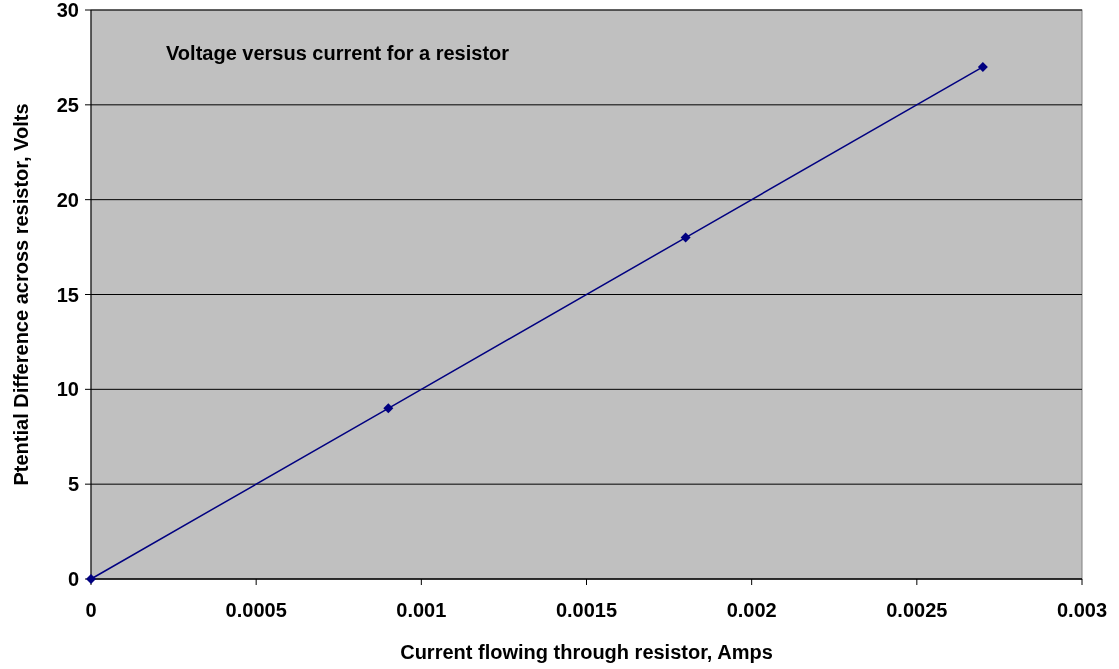 Image resolution: width=1119 pixels, height=669 pixels. What do you see at coordinates (338, 53) in the screenshot?
I see `text: Voltage versus current for a resistor` at bounding box center [338, 53].